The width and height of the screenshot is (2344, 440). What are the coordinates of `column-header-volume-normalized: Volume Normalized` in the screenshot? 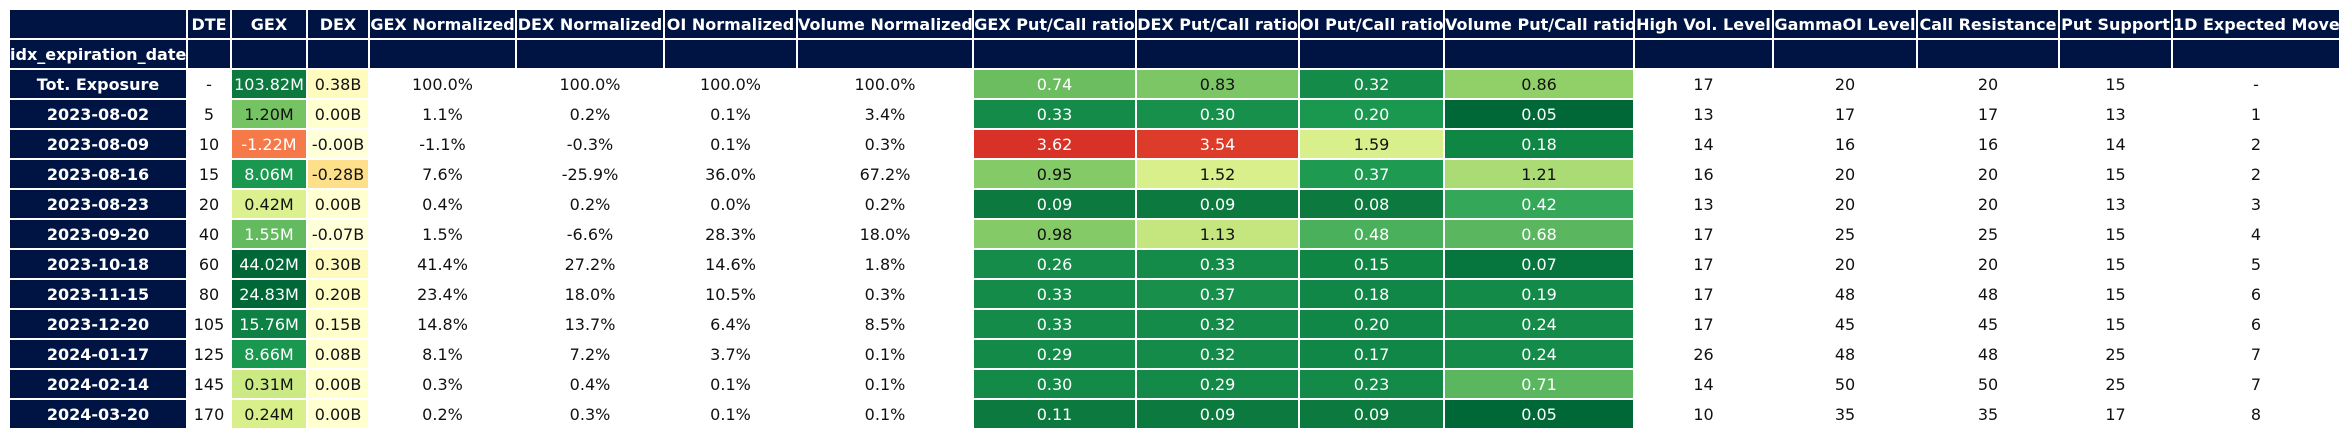 It's located at (885, 24).